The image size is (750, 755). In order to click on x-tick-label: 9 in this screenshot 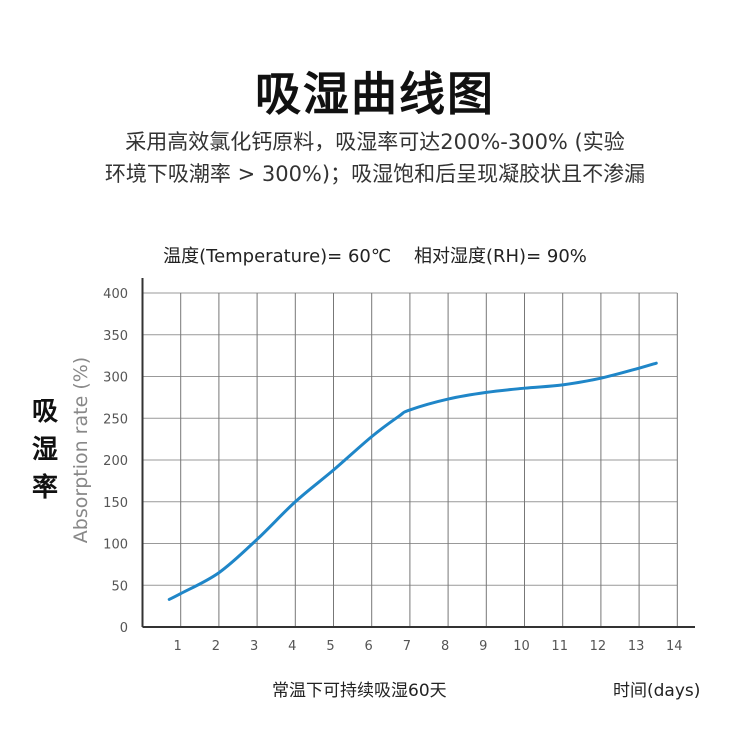, I will do `click(483, 646)`.